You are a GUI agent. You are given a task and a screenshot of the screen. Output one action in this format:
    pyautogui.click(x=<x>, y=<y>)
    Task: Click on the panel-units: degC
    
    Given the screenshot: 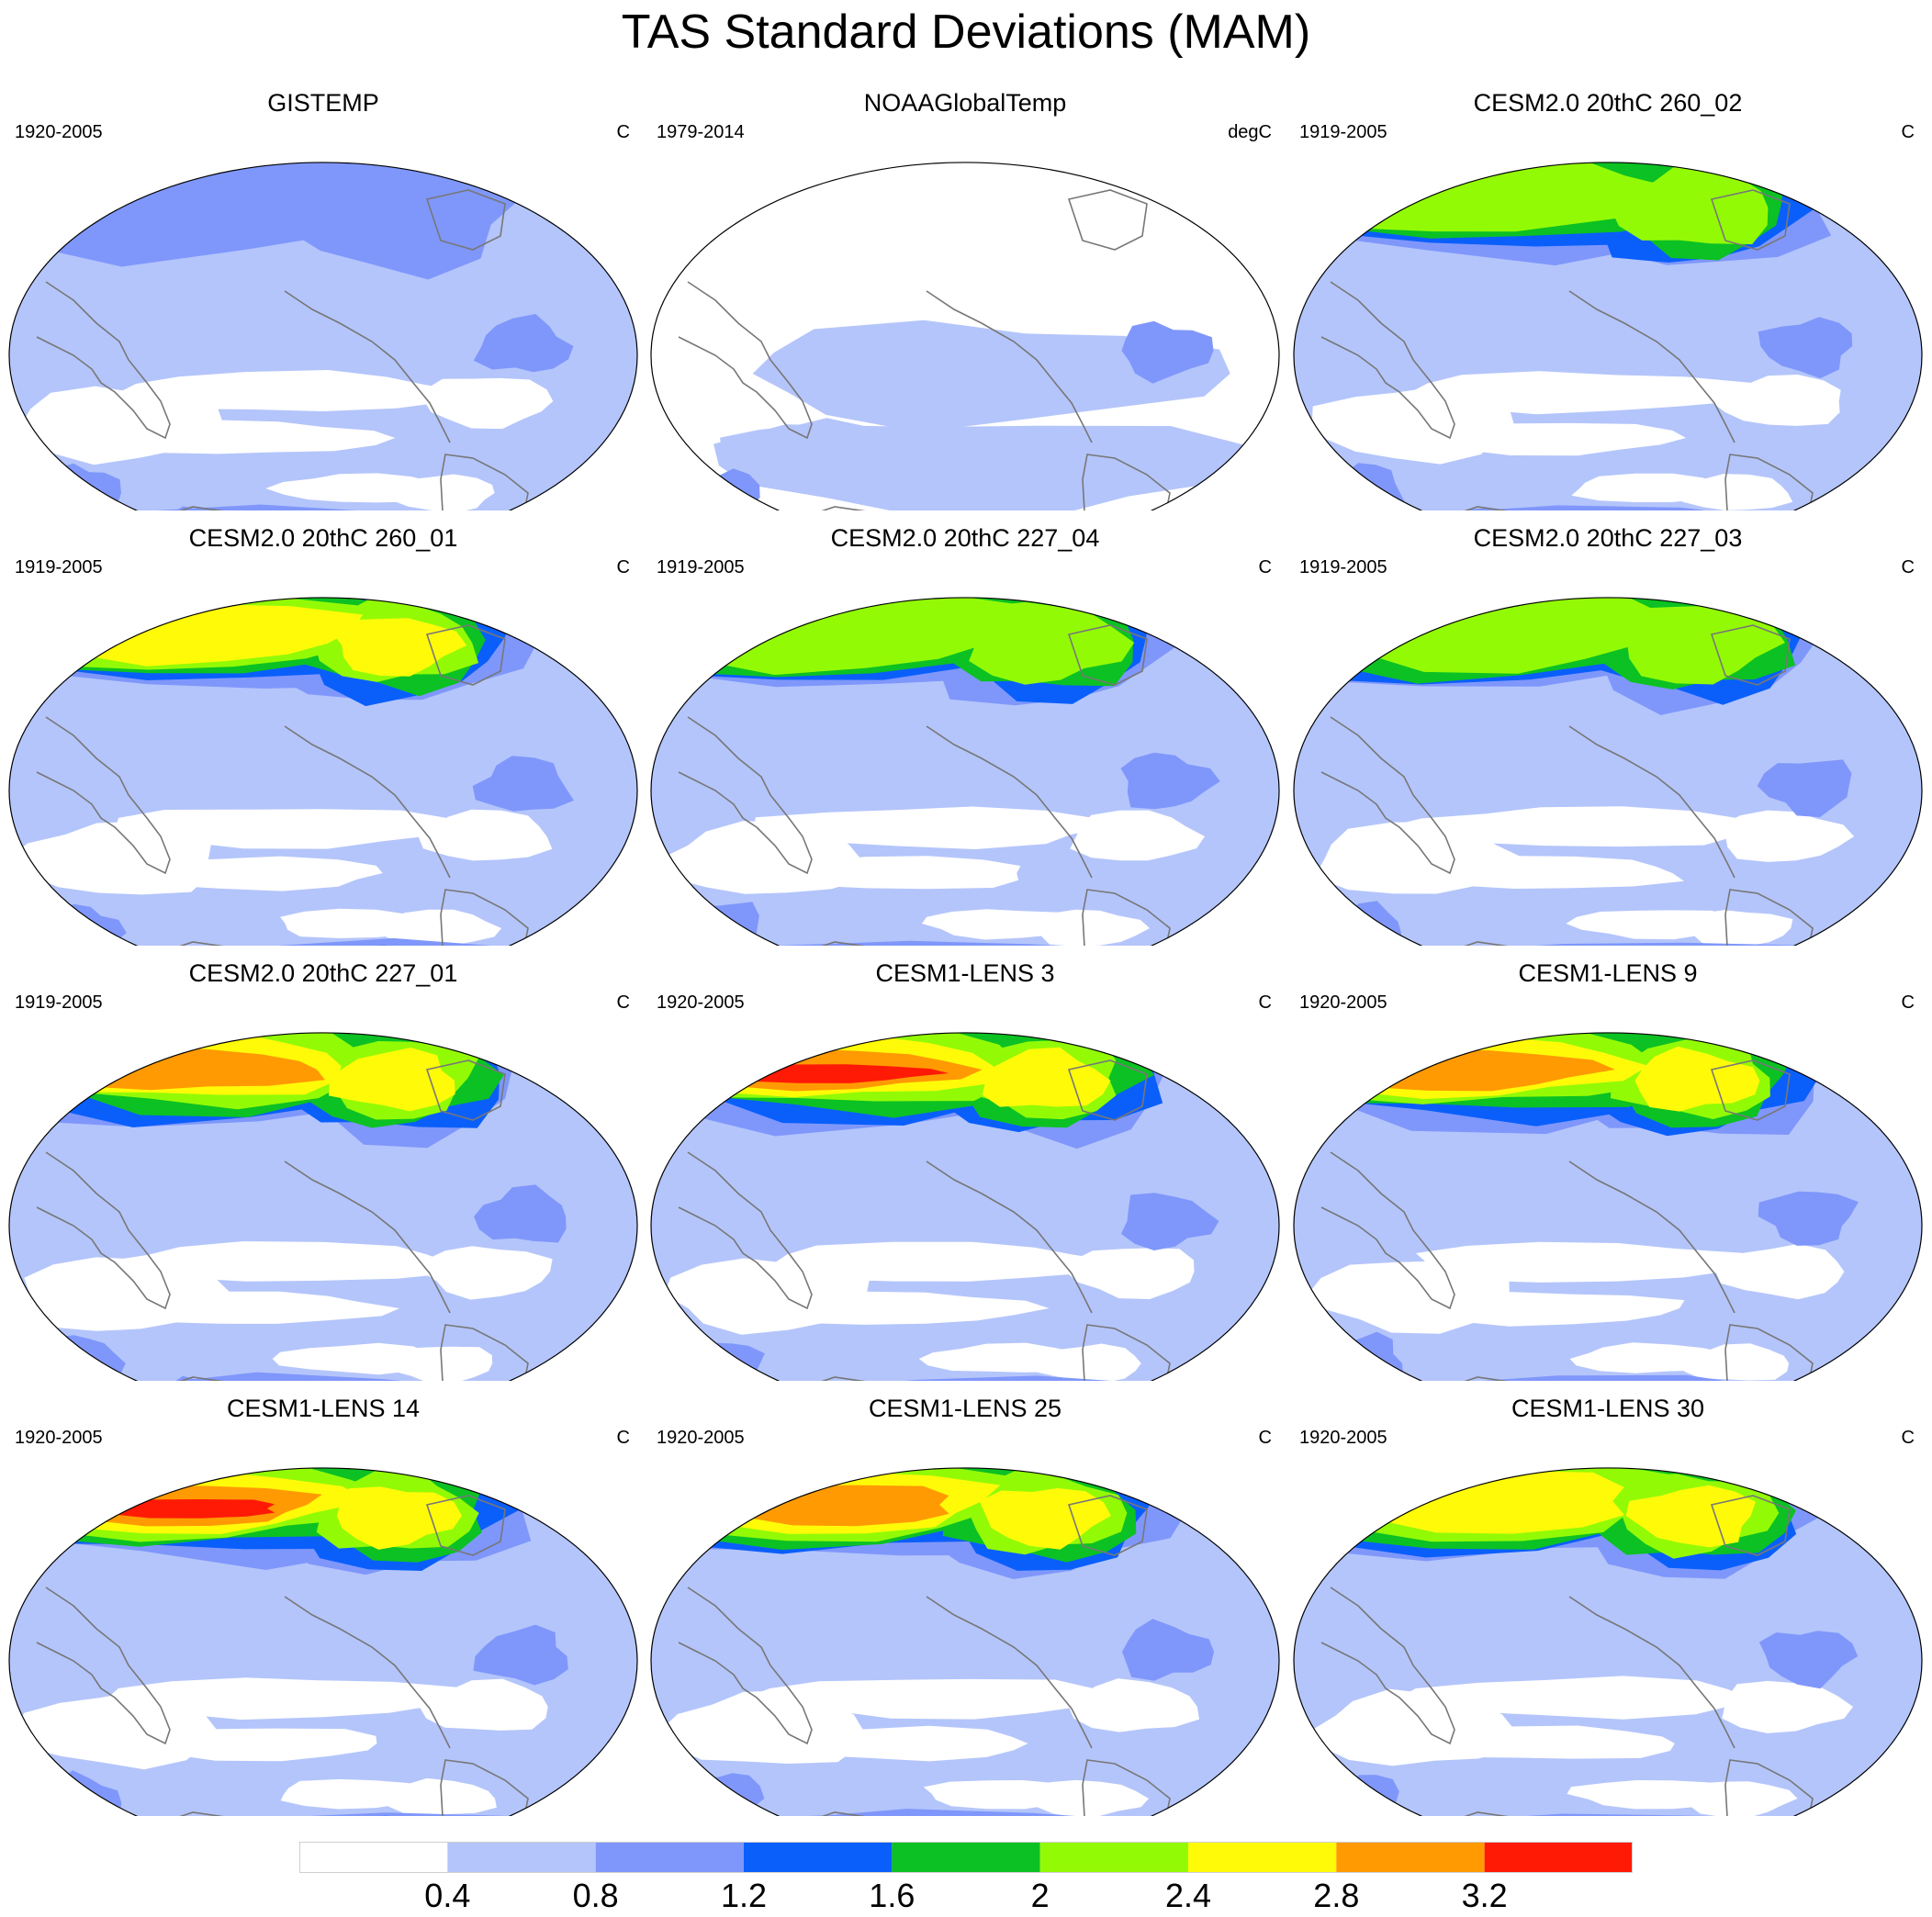 What is the action you would take?
    pyautogui.click(x=1250, y=132)
    